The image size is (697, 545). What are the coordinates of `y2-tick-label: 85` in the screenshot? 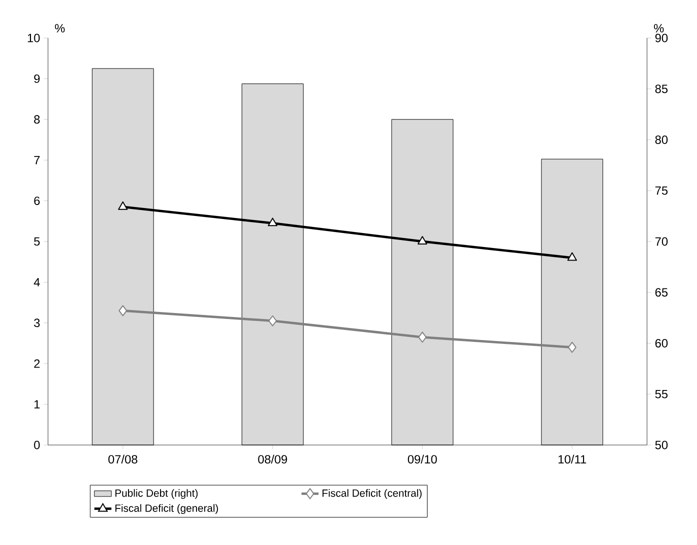 It's located at (661, 89).